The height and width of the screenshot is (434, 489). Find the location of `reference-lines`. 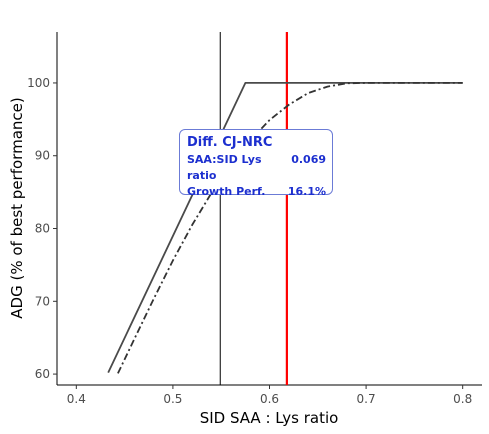

reference-lines is located at coordinates (253, 208).